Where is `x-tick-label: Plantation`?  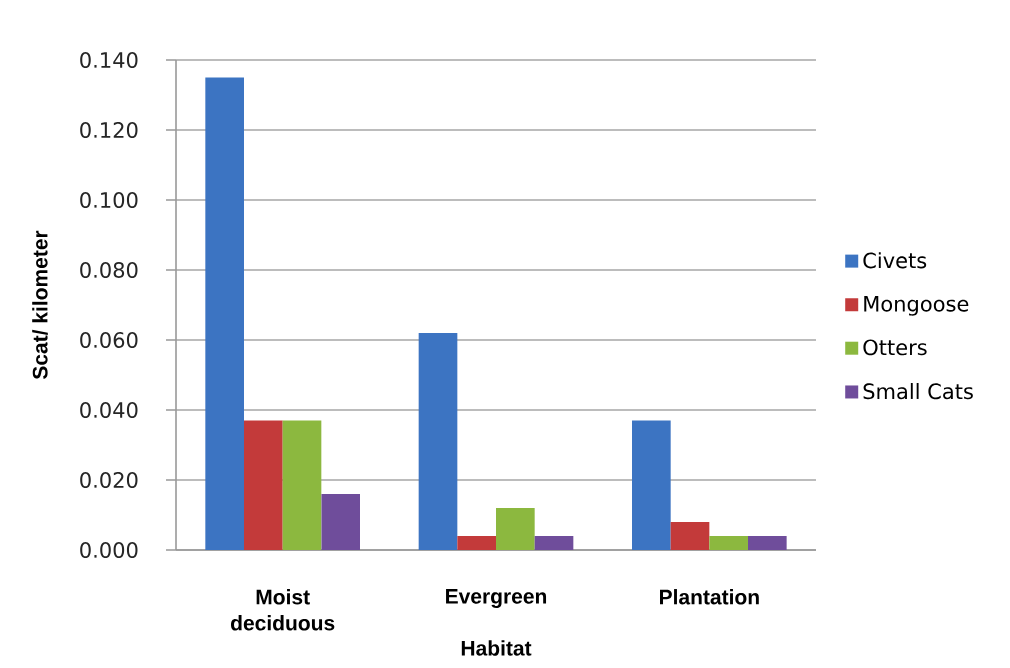
x-tick-label: Plantation is located at coordinates (709, 597).